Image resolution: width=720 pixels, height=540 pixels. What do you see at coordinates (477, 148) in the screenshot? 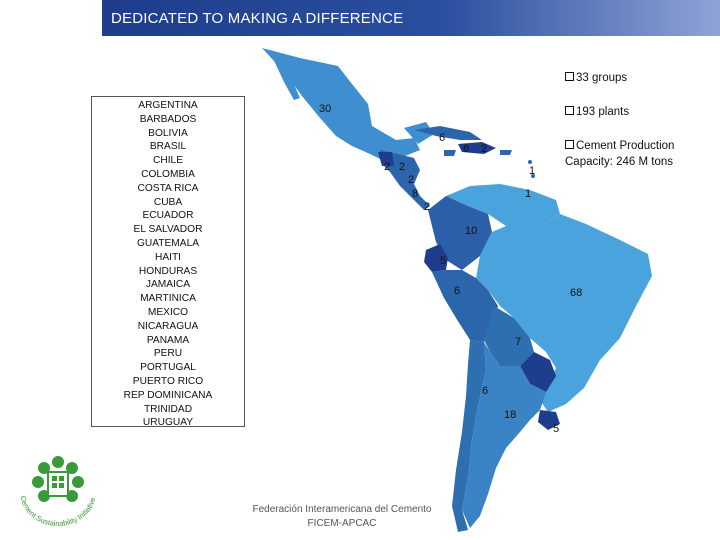
I see `map-region-hispaniola` at bounding box center [477, 148].